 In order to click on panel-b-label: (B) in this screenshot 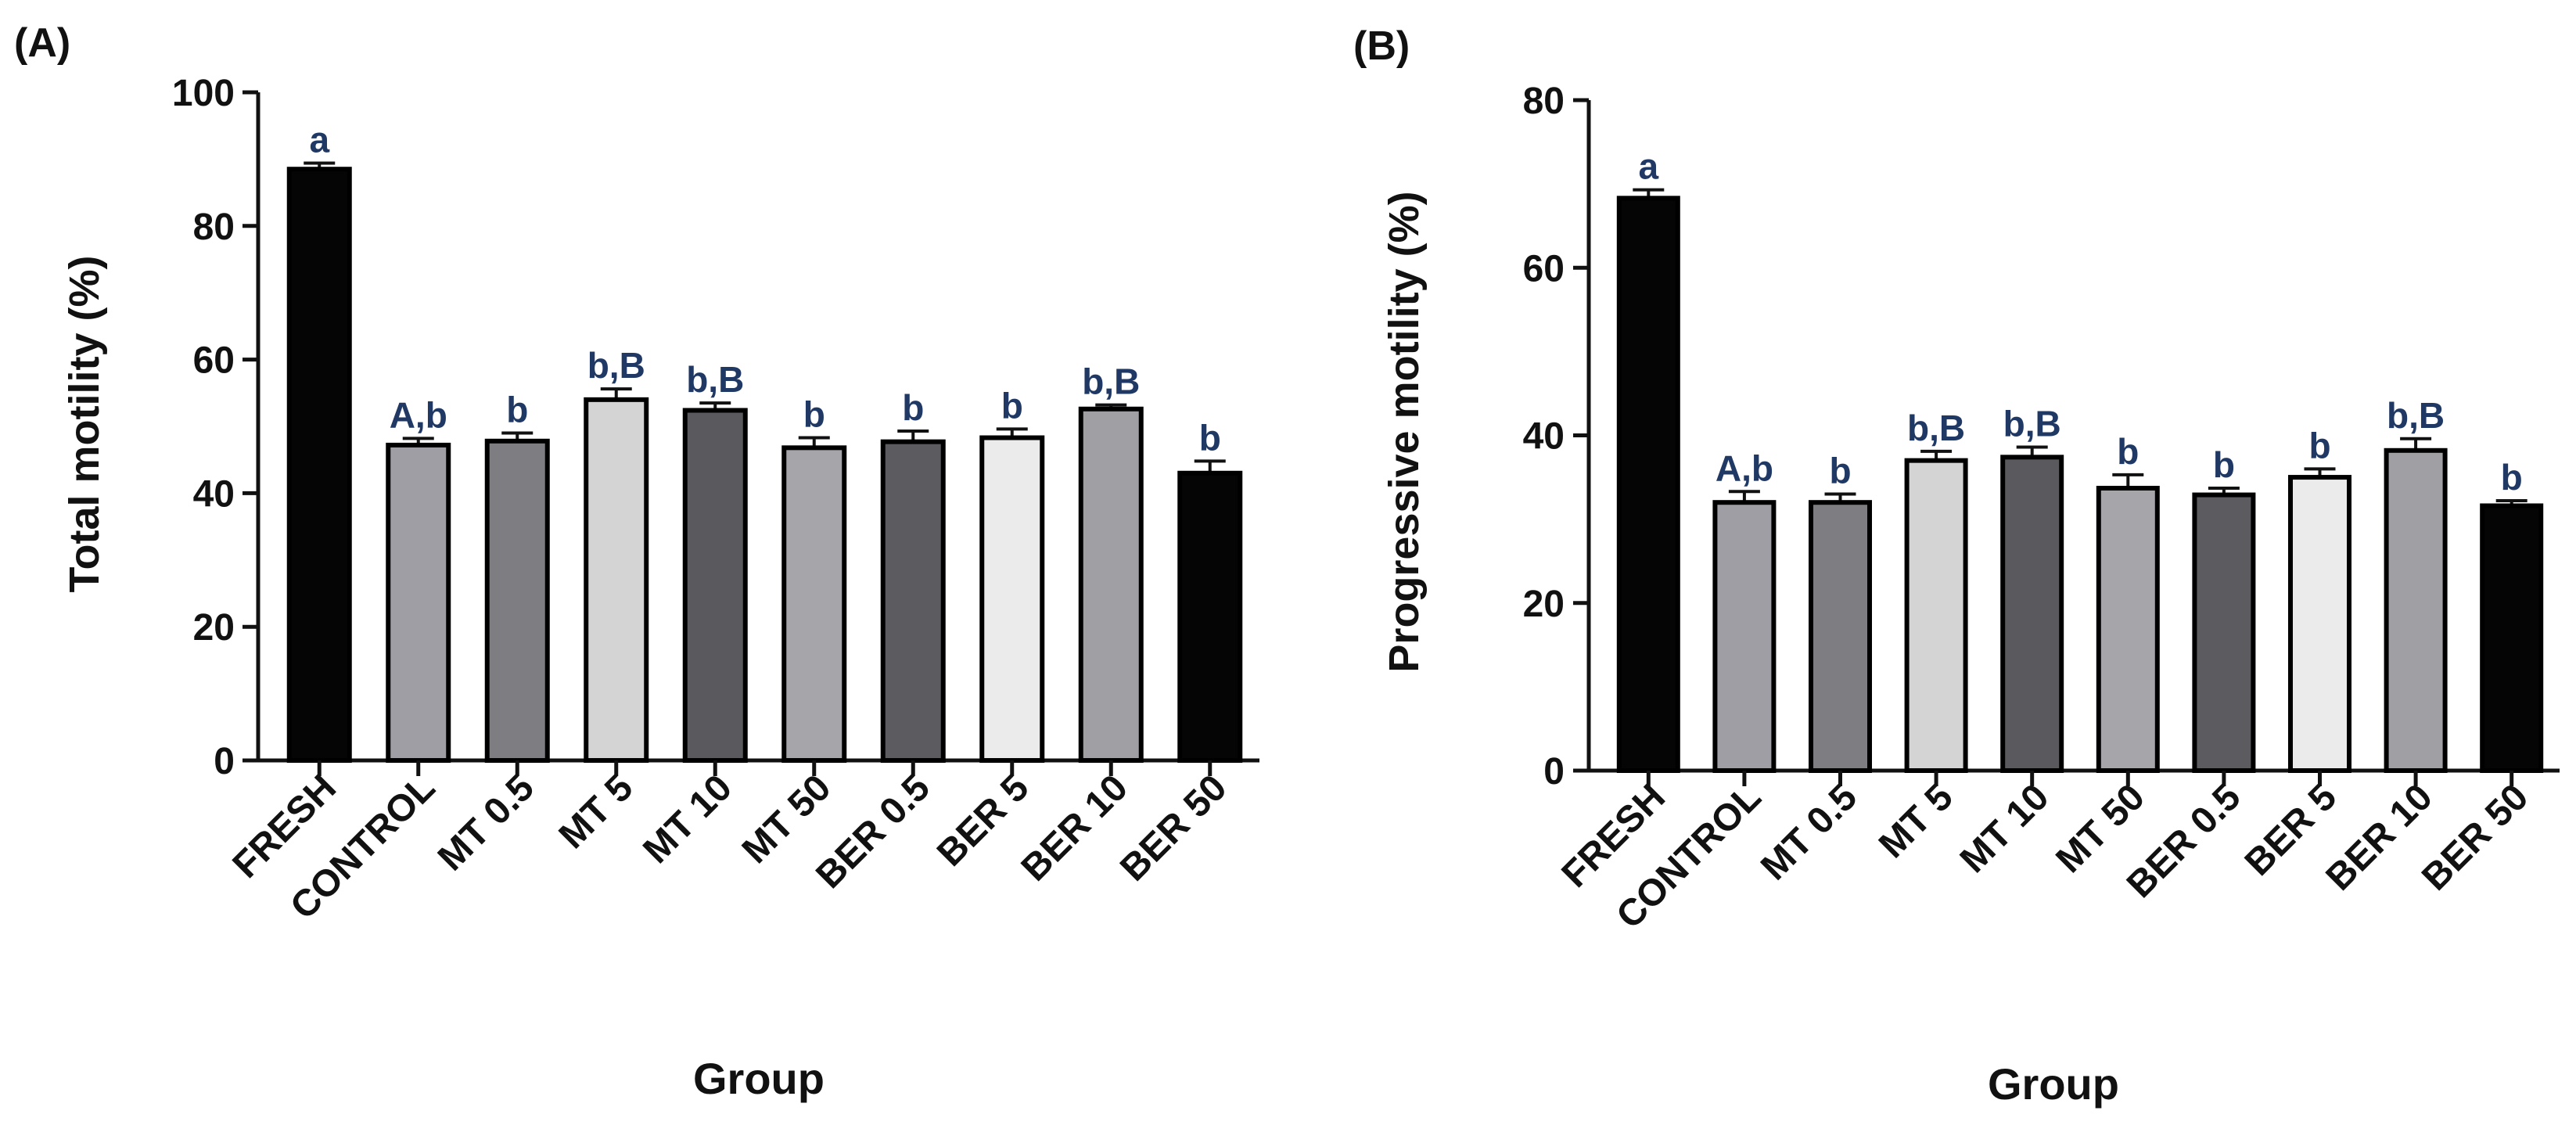, I will do `click(1381, 46)`.